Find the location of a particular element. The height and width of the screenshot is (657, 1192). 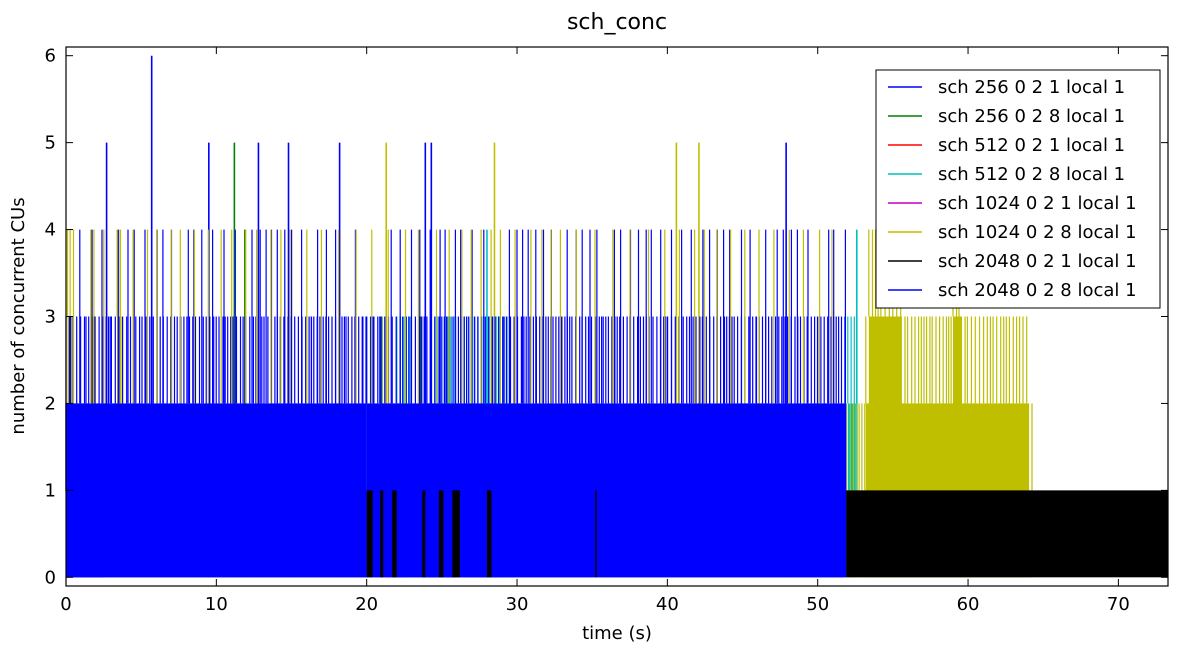

y-tick-label: 3 is located at coordinates (50, 317).